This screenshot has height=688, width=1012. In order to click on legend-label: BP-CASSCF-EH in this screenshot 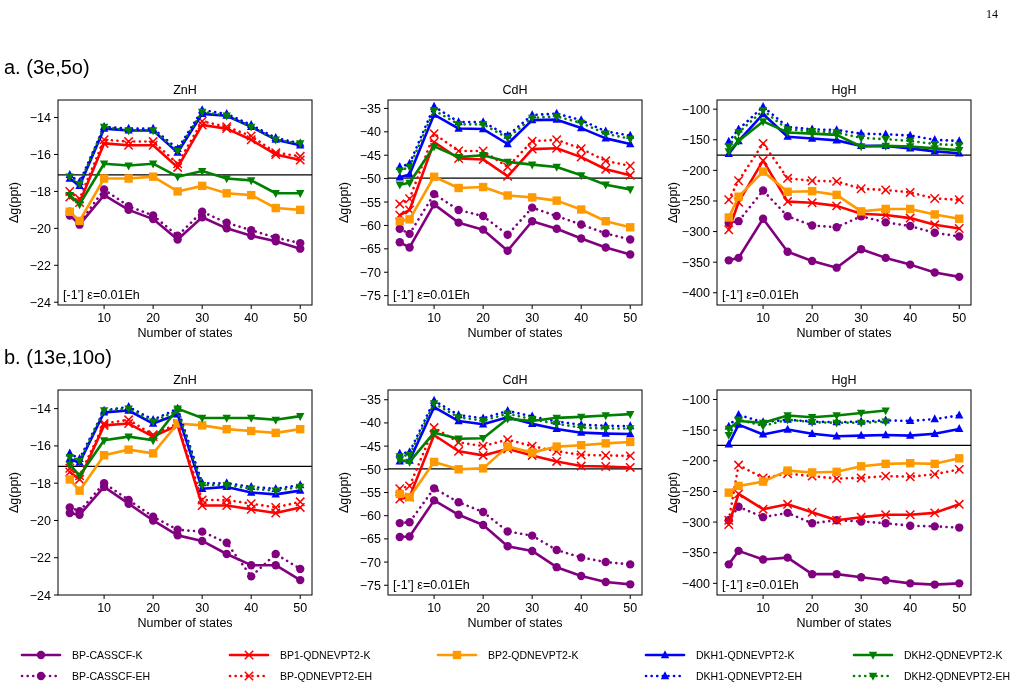, I will do `click(111, 676)`.